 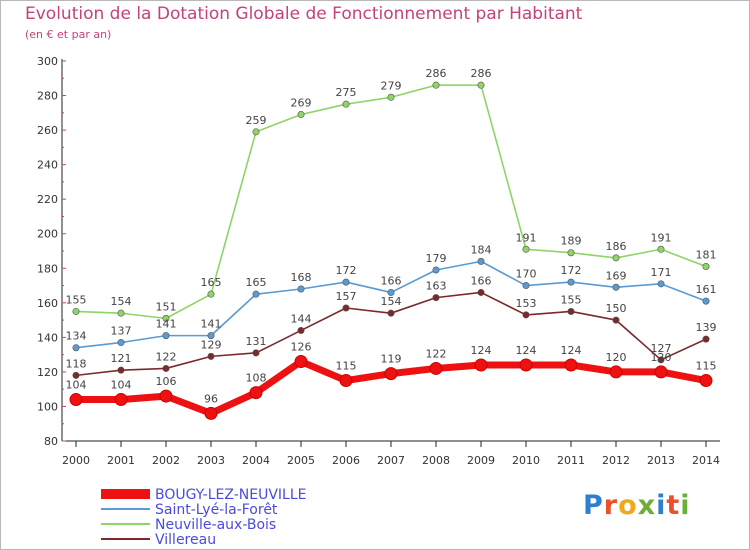 What do you see at coordinates (166, 460) in the screenshot?
I see `x-tick-label: 2002` at bounding box center [166, 460].